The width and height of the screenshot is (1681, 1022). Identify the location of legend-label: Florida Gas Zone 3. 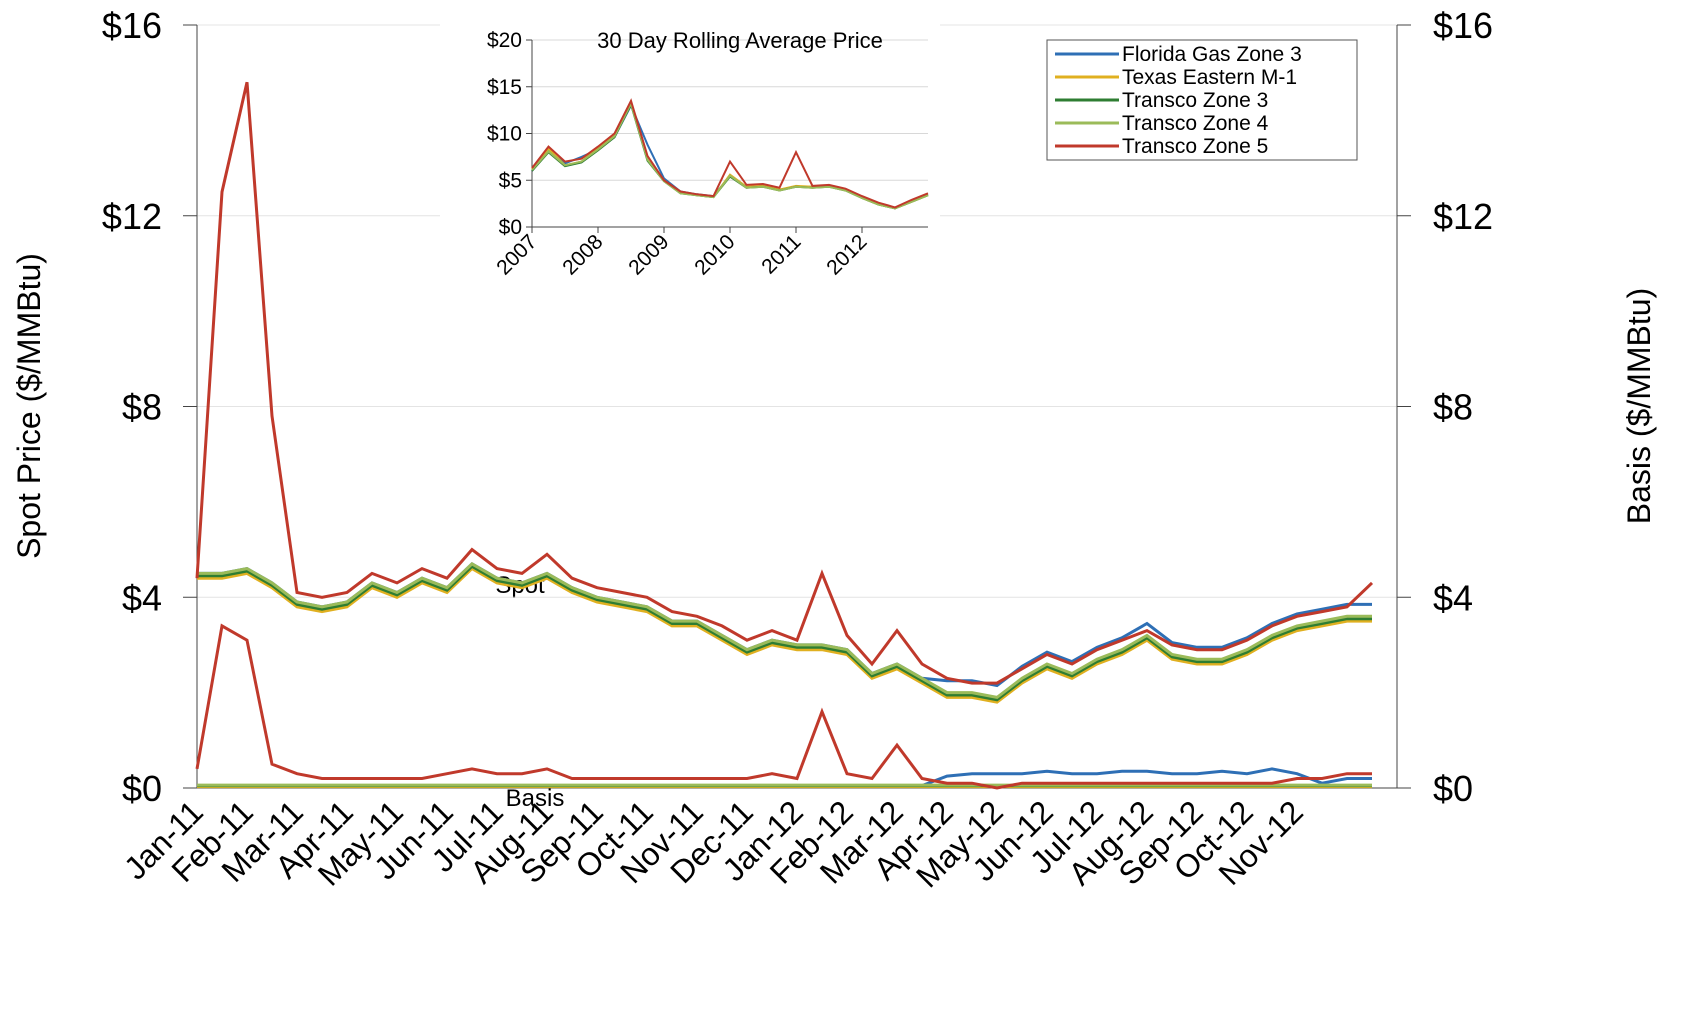
(1212, 54).